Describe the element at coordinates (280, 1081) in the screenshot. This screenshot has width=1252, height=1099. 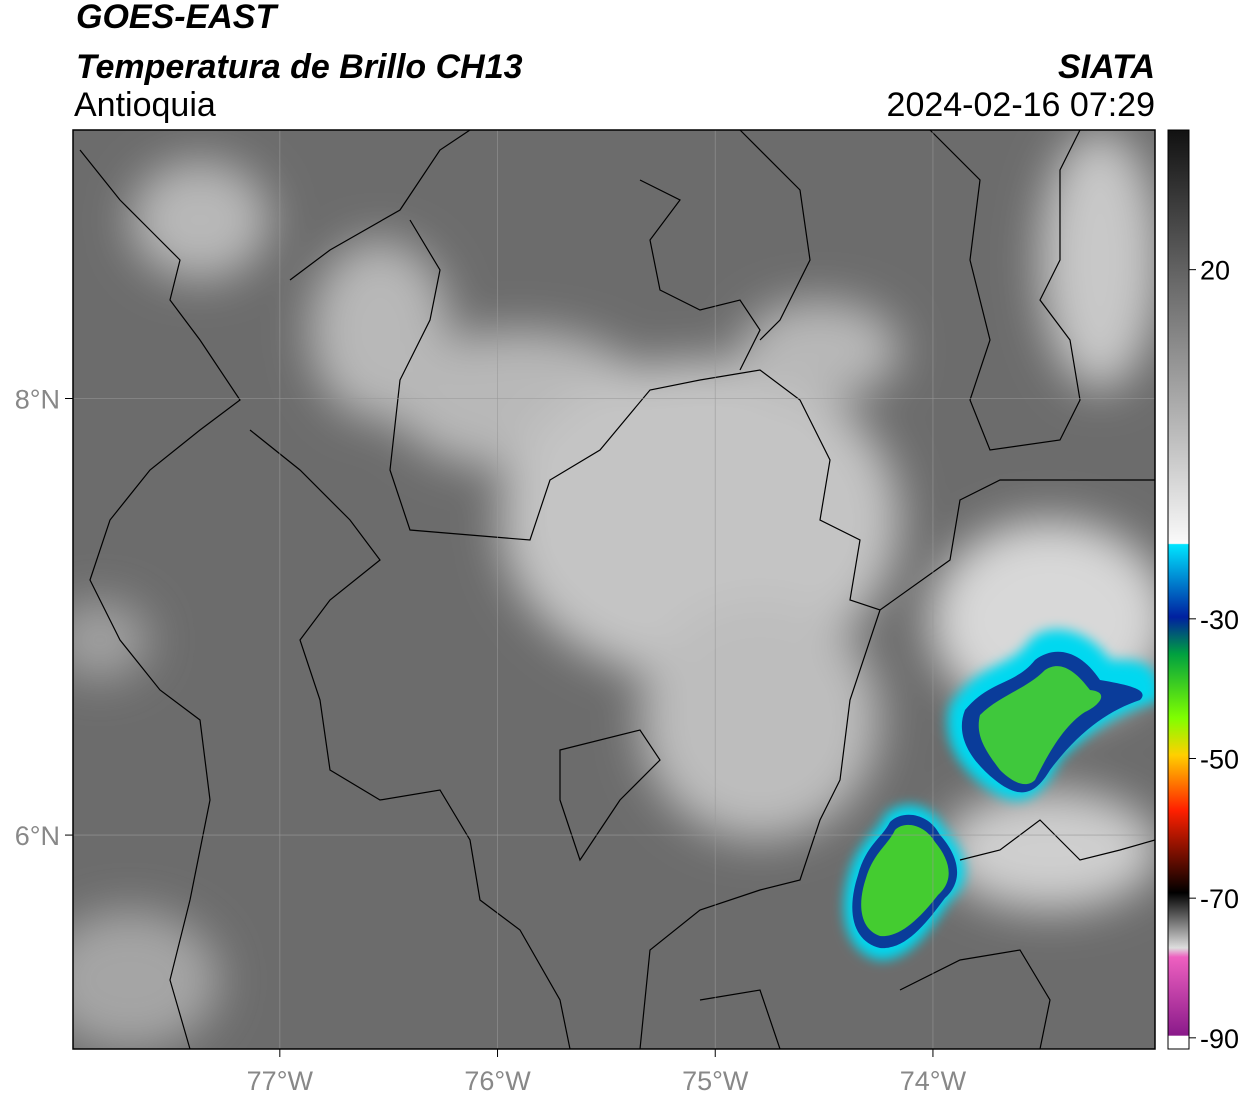
I see `x-tick-label: 77°W` at that location.